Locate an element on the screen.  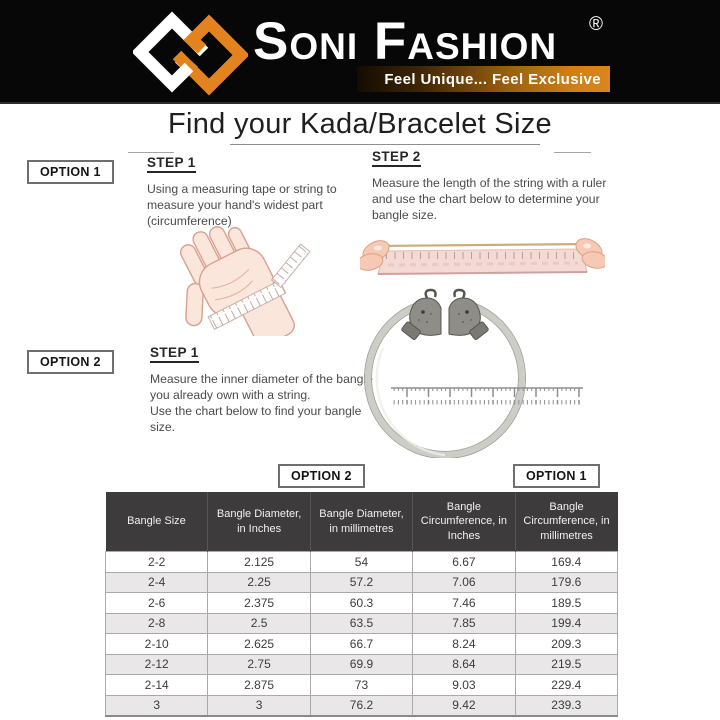
size-table-row: 3 3 76.2 9.42 239.3 is located at coordinates (361, 705).